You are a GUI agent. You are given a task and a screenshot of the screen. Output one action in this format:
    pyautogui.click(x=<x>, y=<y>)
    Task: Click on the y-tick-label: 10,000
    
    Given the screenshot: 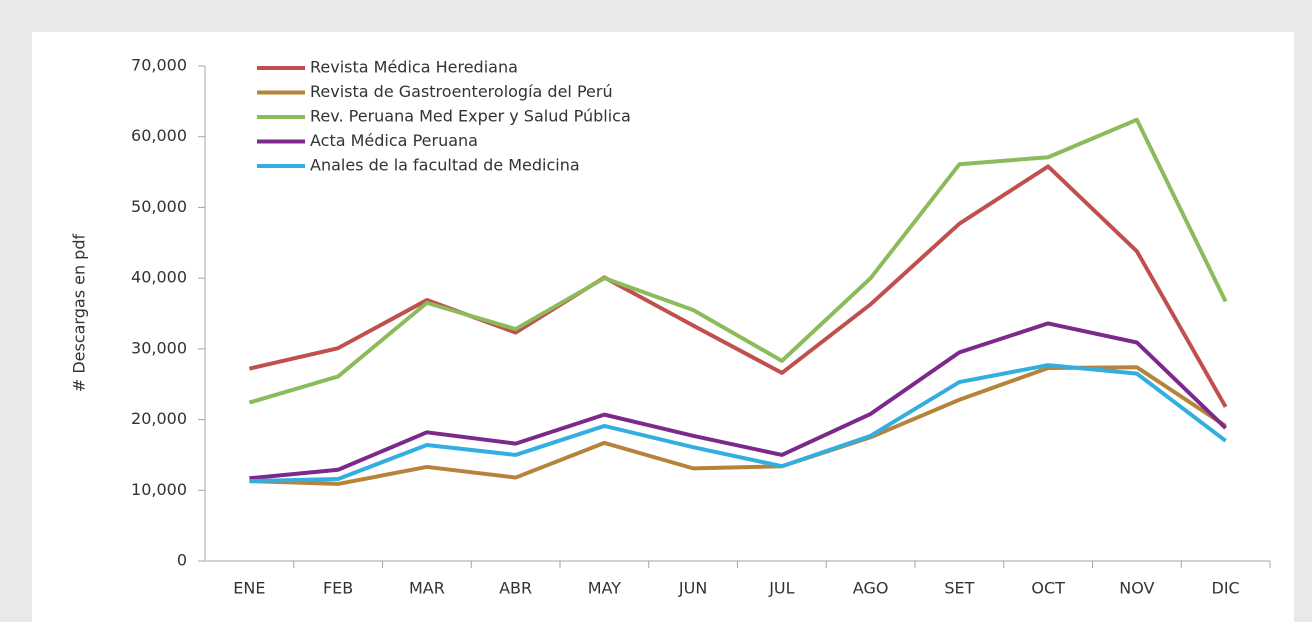 What is the action you would take?
    pyautogui.click(x=159, y=489)
    